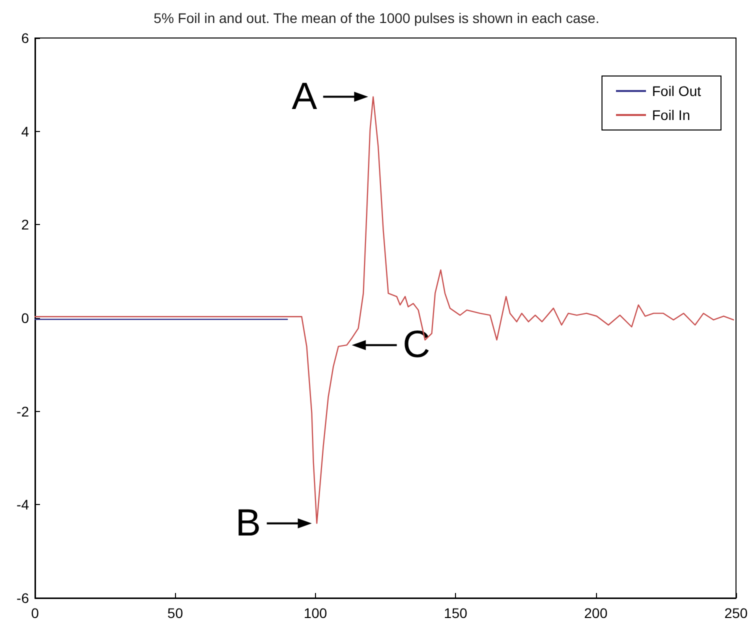 The width and height of the screenshot is (753, 623). What do you see at coordinates (596, 613) in the screenshot?
I see `x-tick-label: 200` at bounding box center [596, 613].